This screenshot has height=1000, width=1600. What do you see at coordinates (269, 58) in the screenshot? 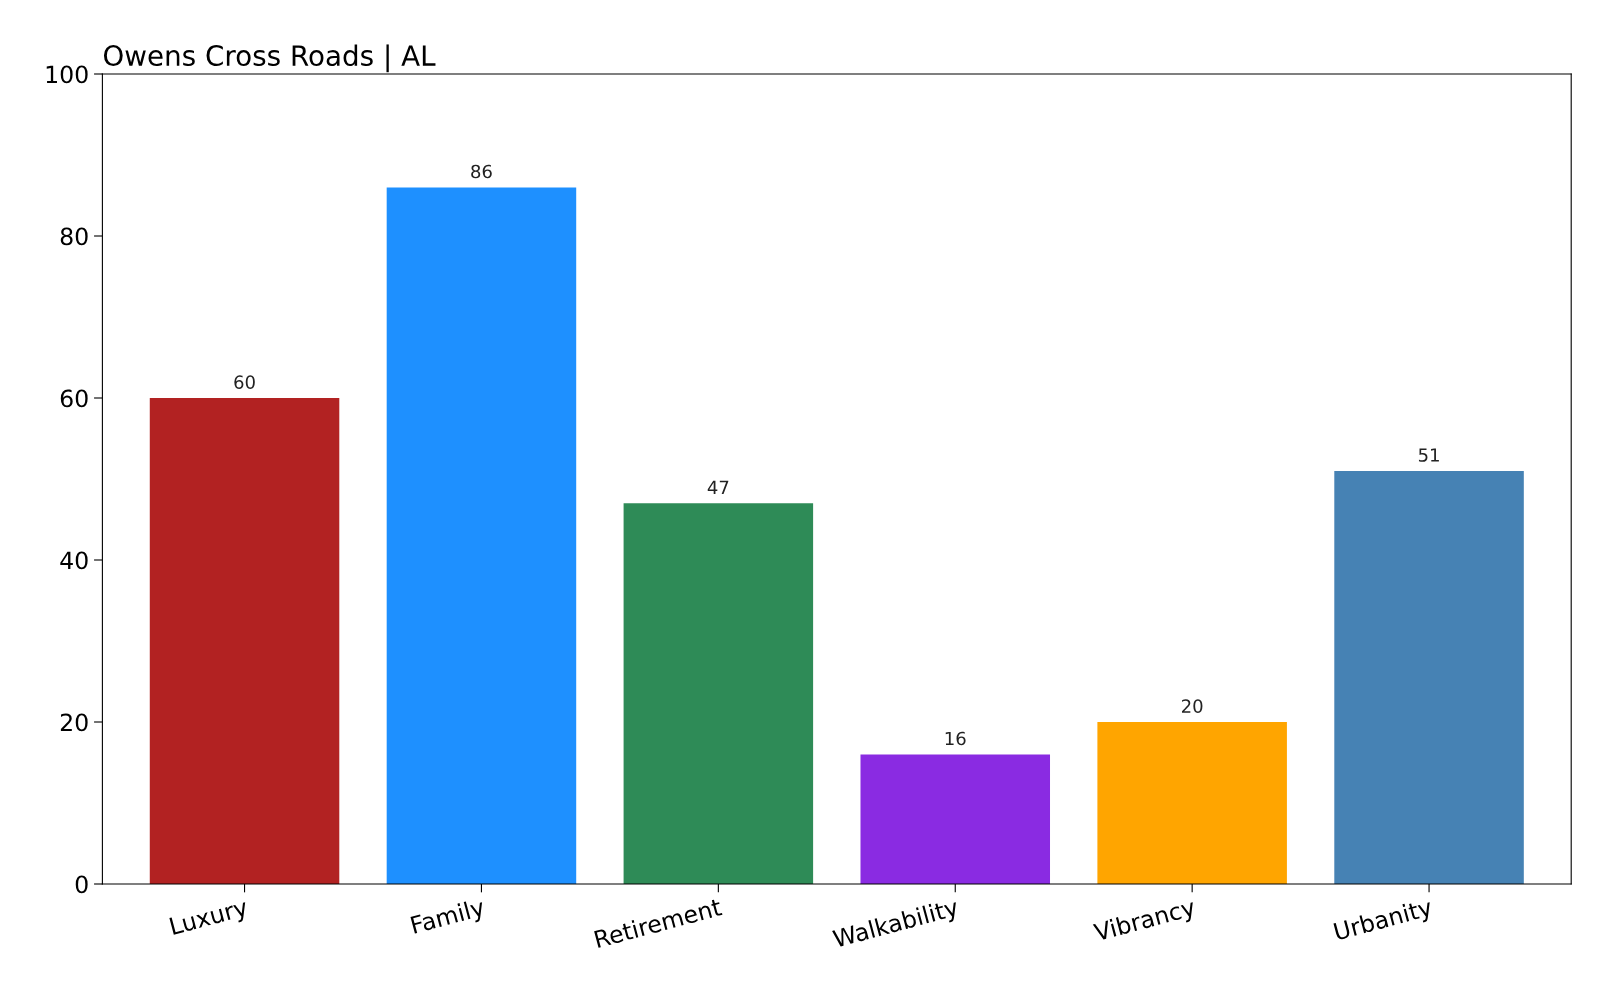
I see `chart-title: Owens Cross Roads | AL` at bounding box center [269, 58].